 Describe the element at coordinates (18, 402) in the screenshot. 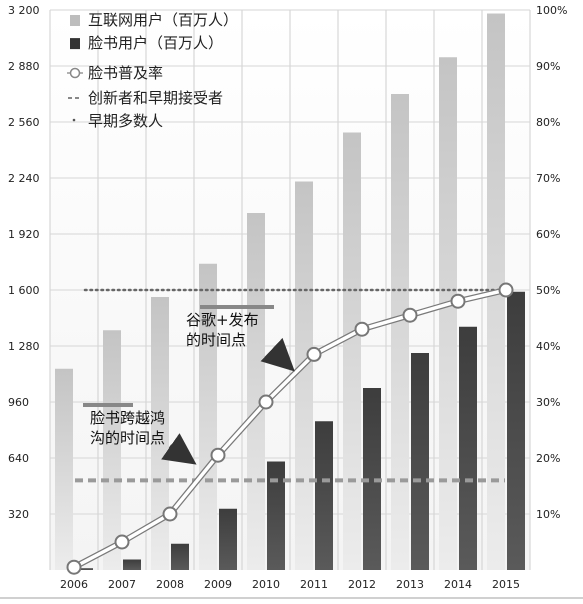

I see `y-left-tick-label: 960` at that location.